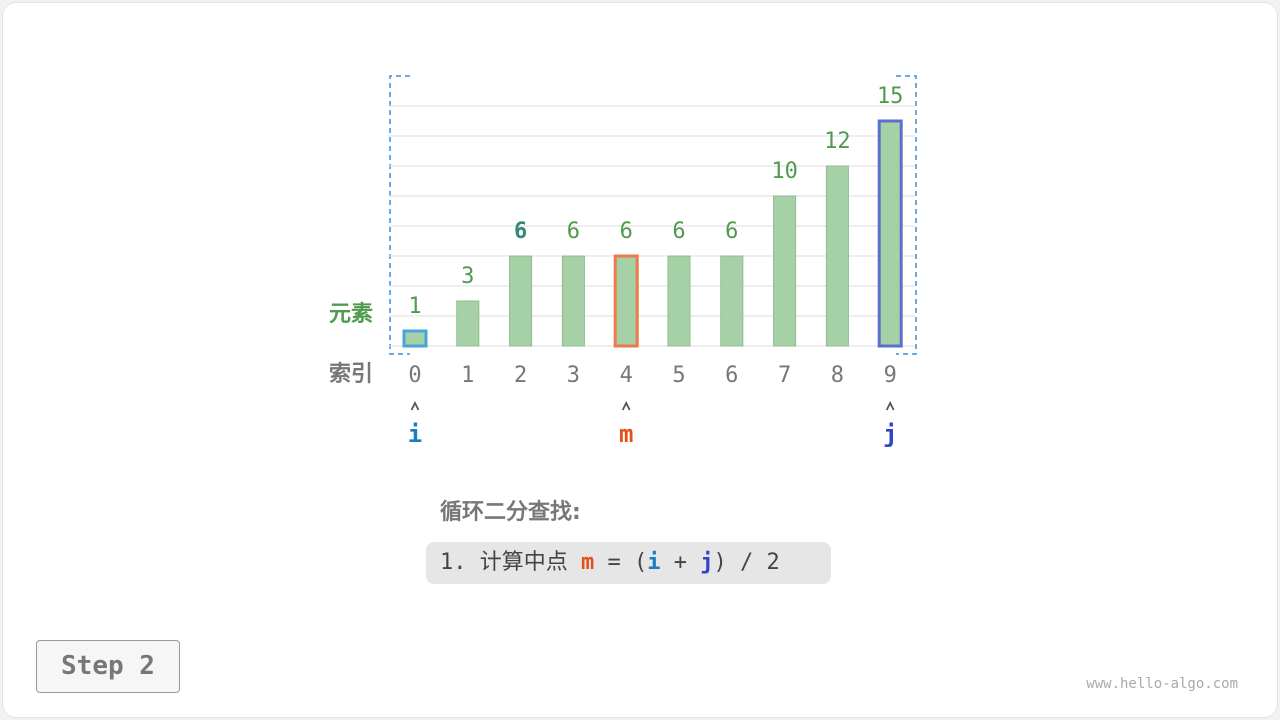 The height and width of the screenshot is (720, 1280). What do you see at coordinates (351, 374) in the screenshot?
I see `row-label: 索引` at bounding box center [351, 374].